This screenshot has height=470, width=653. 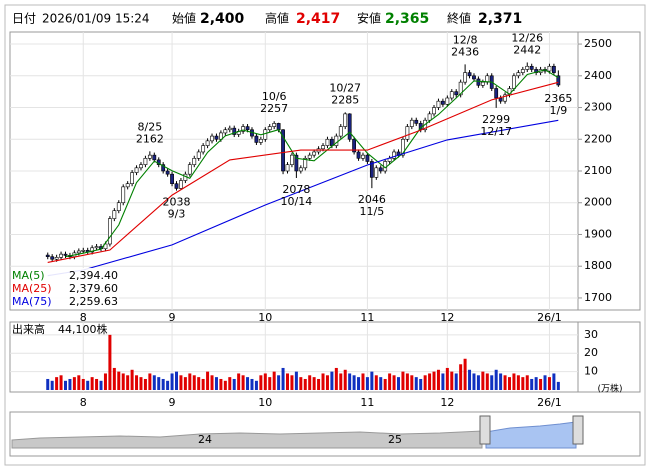 I want to click on x-tick-label: 9, so click(x=172, y=317).